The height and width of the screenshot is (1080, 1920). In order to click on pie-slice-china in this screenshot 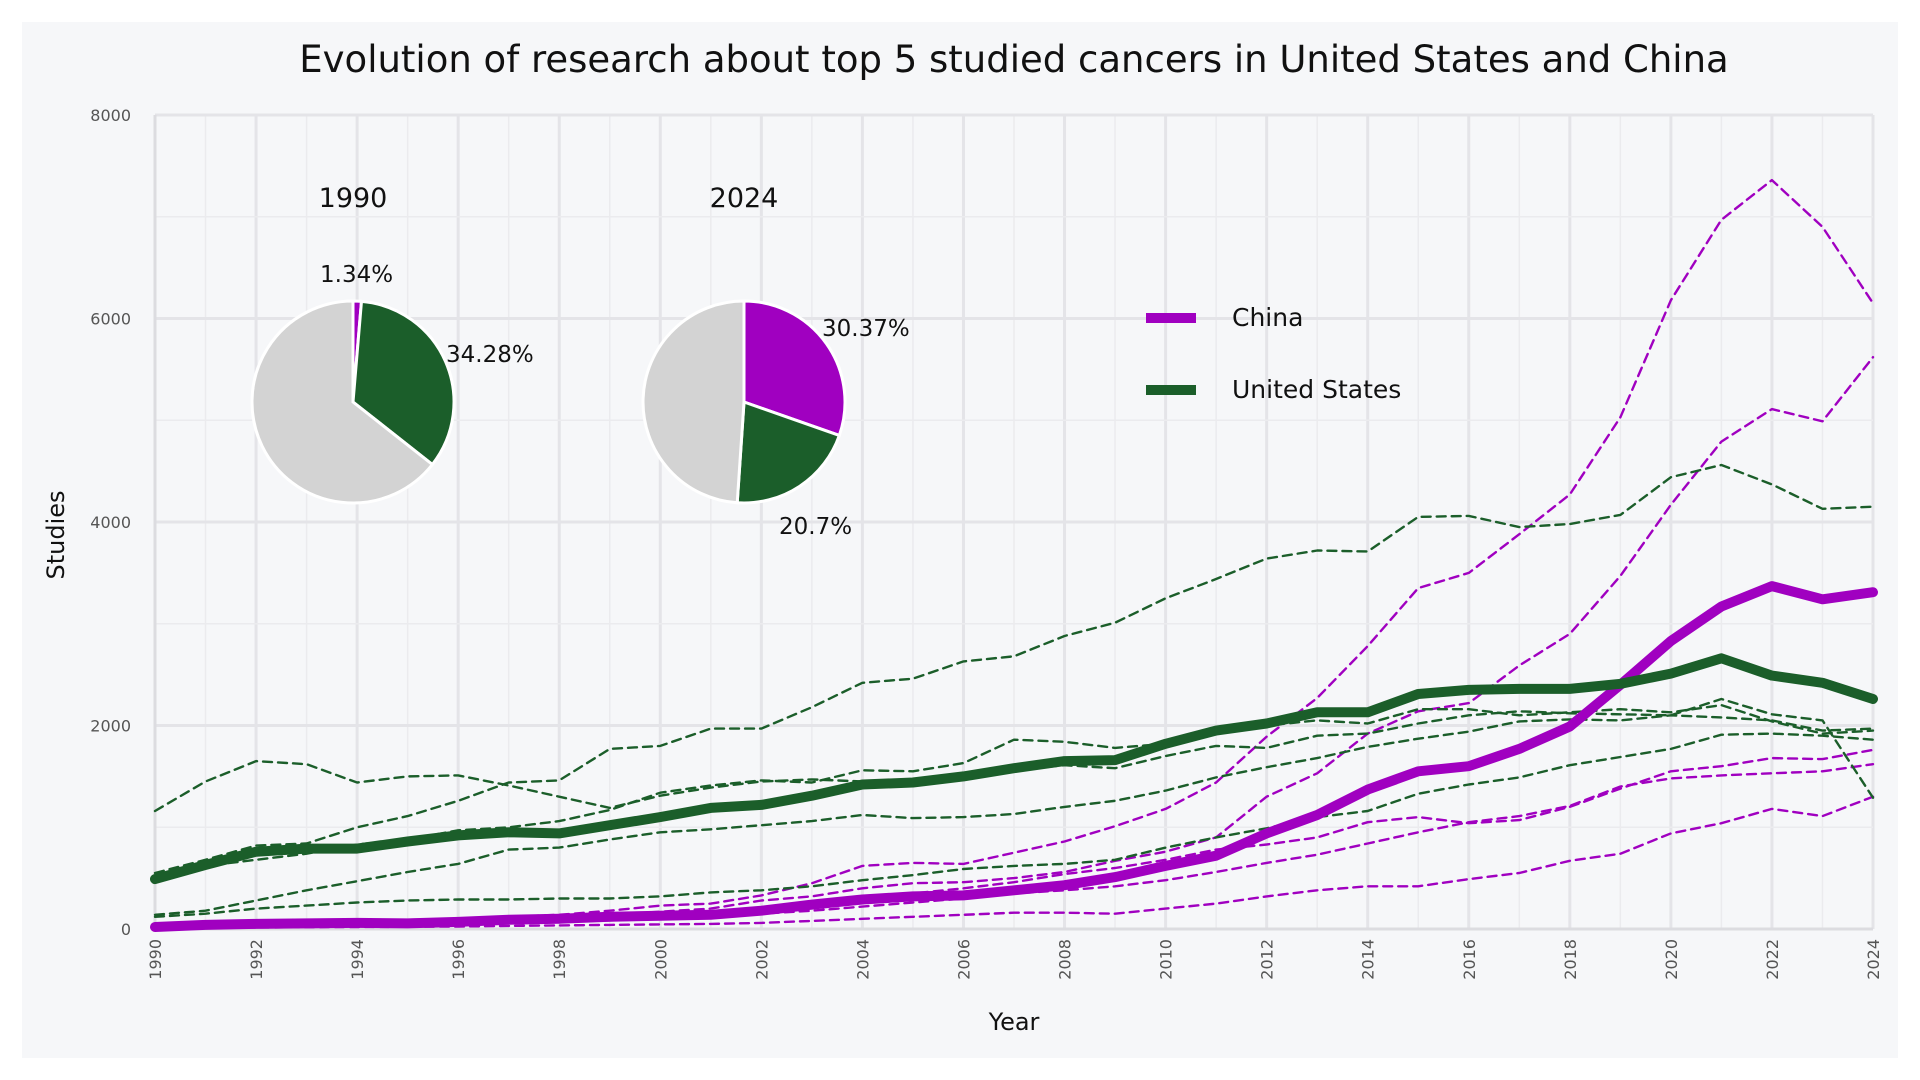, I will do `click(794, 368)`.